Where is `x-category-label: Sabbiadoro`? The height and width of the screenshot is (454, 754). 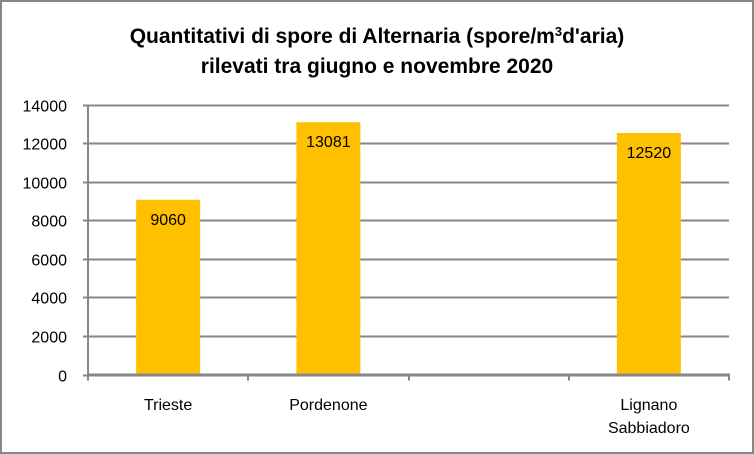 x-category-label: Sabbiadoro is located at coordinates (649, 428).